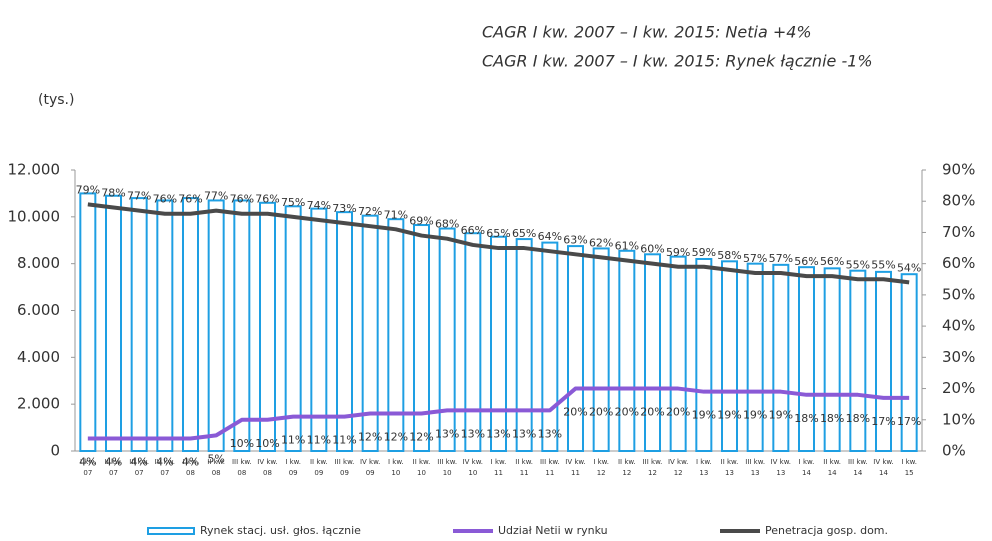 This screenshot has width=992, height=541. I want to click on x-tick-label: 07, so click(87, 473).